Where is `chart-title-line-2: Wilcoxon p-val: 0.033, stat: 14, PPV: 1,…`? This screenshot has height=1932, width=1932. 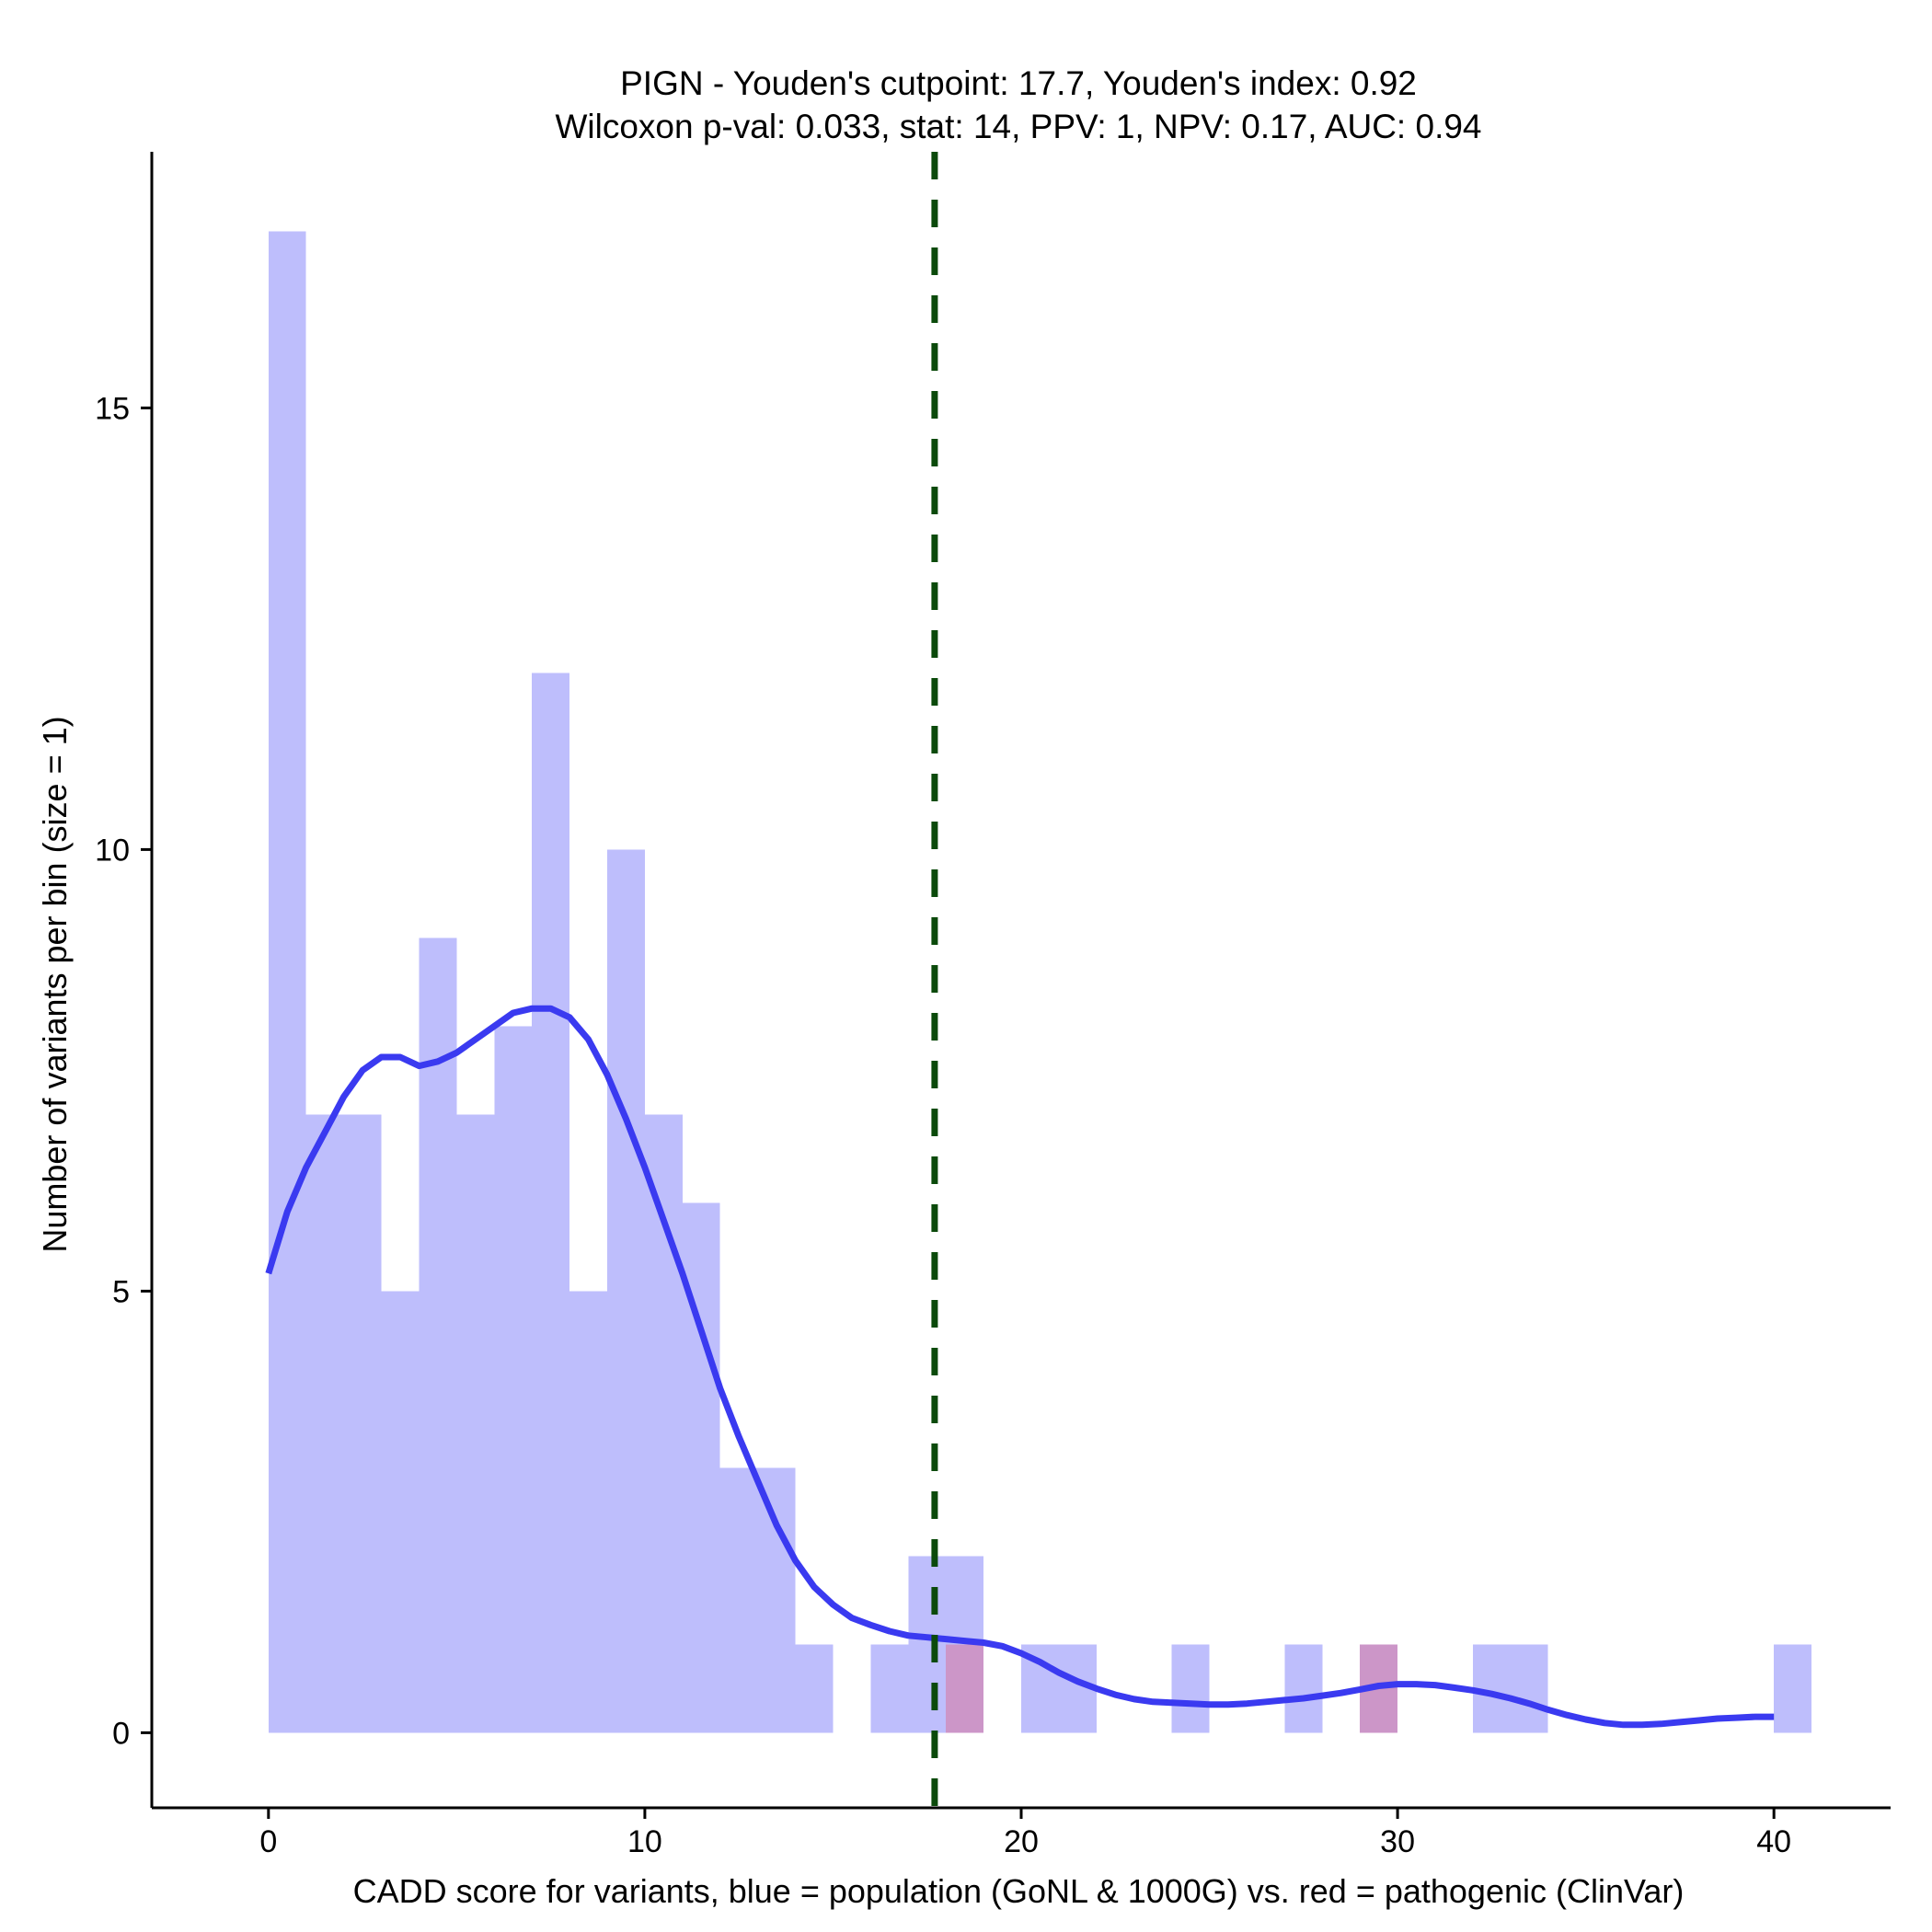
chart-title-line-2: Wilcoxon p-val: 0.033, stat: 14, PPV: 1,… is located at coordinates (1018, 126).